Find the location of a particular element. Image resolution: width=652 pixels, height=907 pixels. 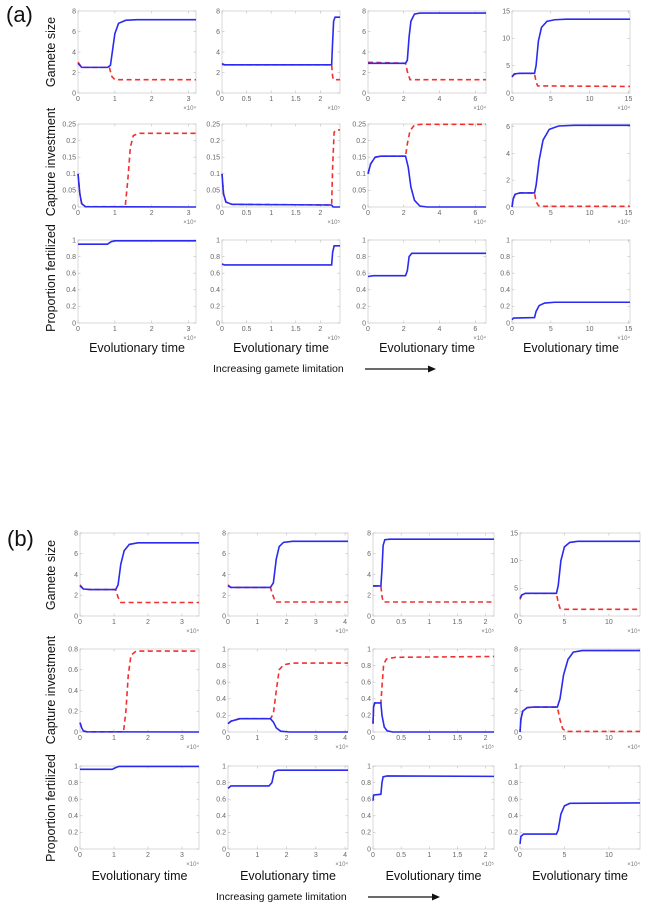

subplot-a-r1-c1: 0 2 4 6 8 0 1 2 3 ×10⁴ is located at coordinates (134, 60).